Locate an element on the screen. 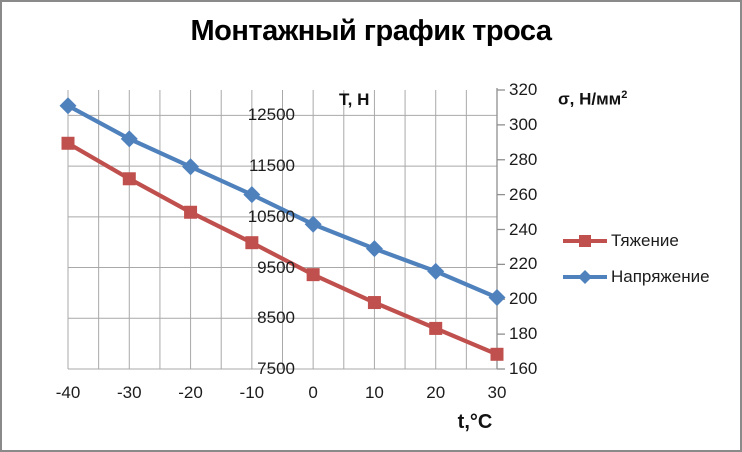 This screenshot has height=452, width=742. x-tick-label: 0 is located at coordinates (313, 392).